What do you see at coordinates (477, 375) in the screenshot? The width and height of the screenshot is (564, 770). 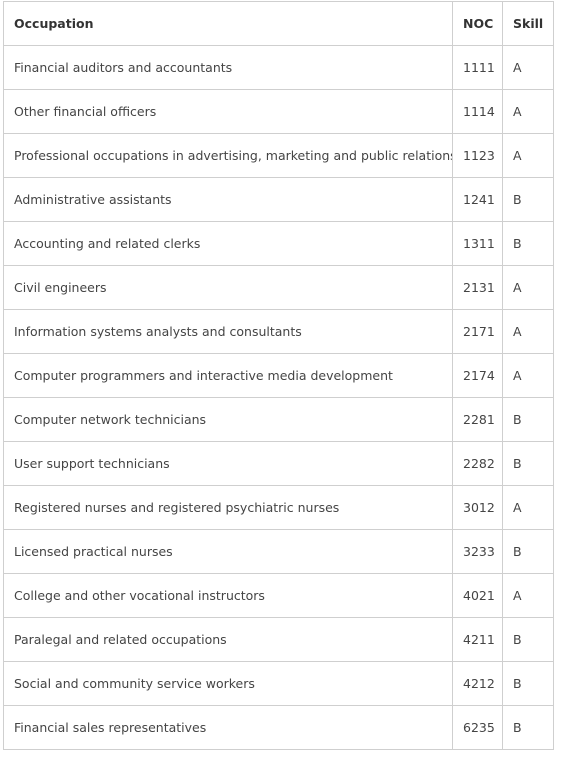 I see `noc-cell: 2174` at bounding box center [477, 375].